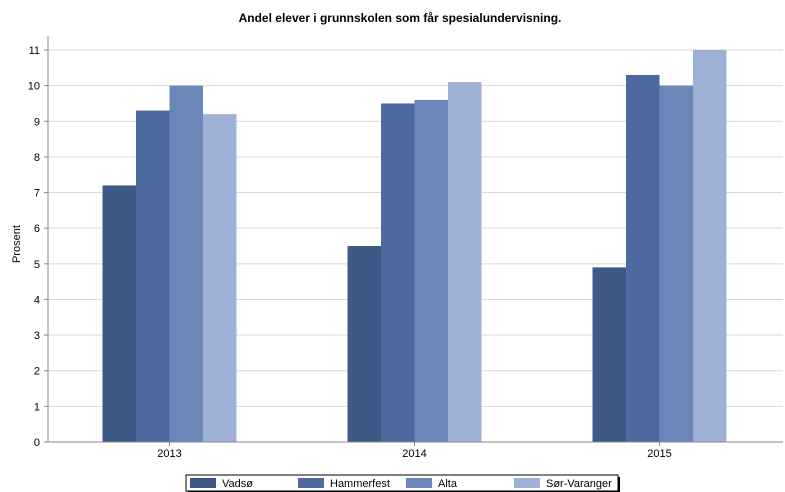 This screenshot has height=492, width=785. What do you see at coordinates (237, 484) in the screenshot?
I see `legend-label: Vadsø` at bounding box center [237, 484].